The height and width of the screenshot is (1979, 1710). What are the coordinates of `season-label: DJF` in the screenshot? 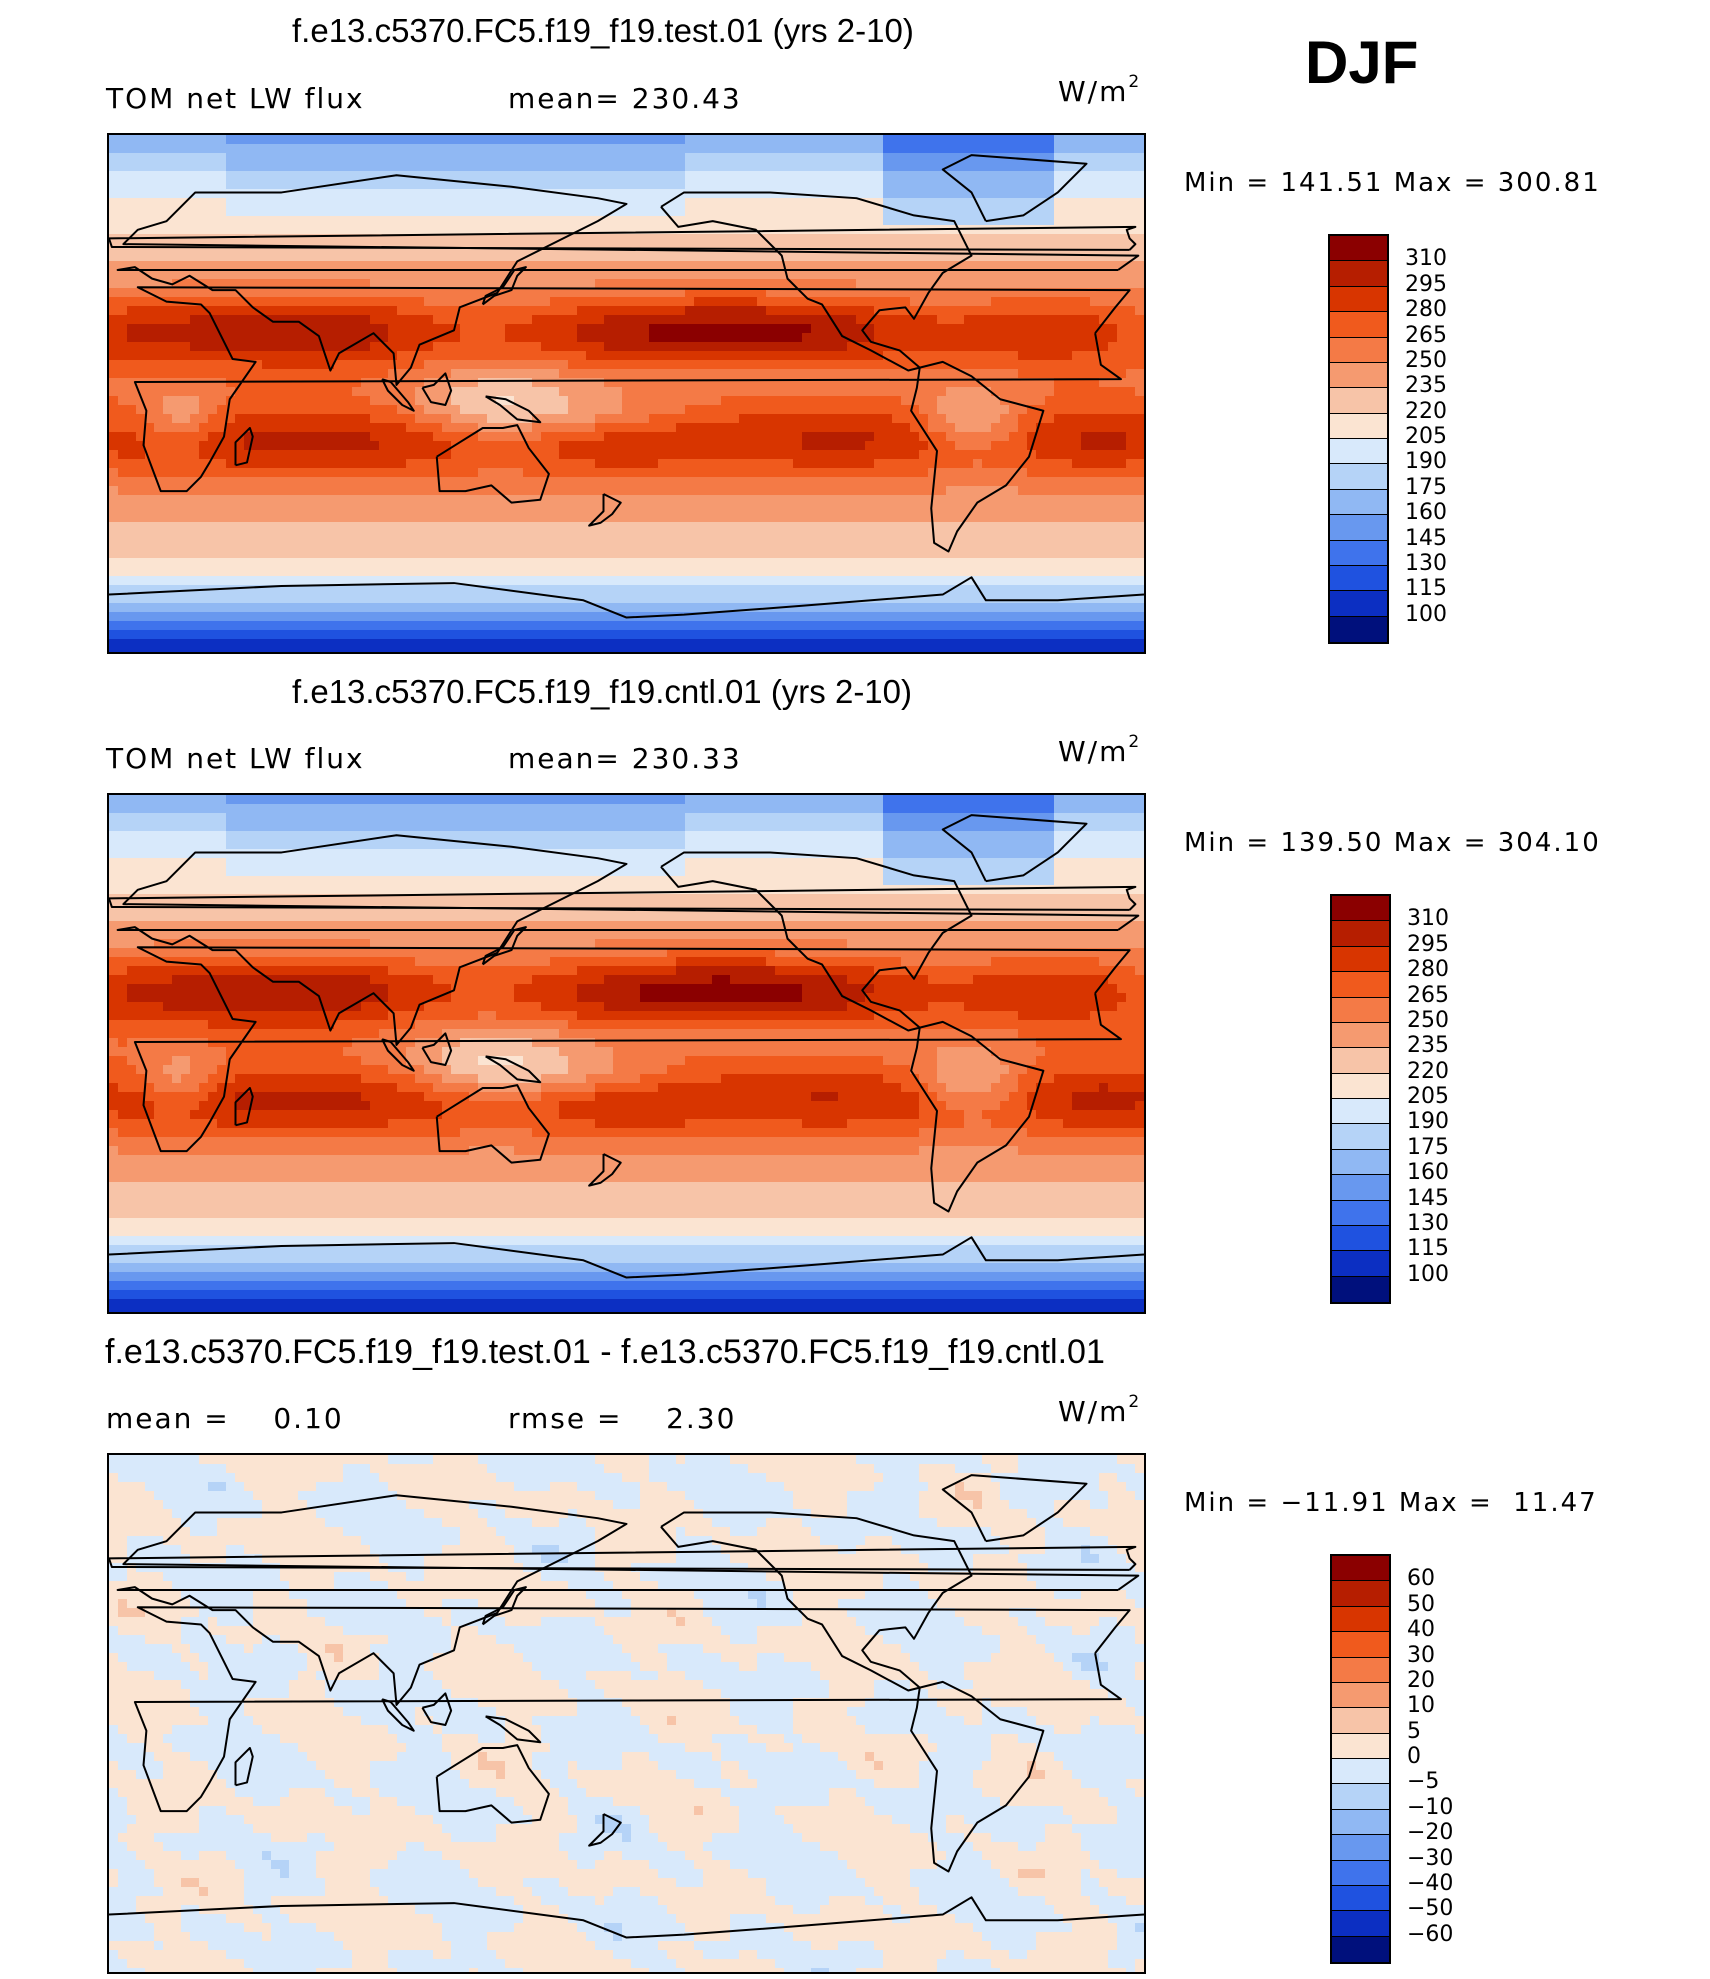 It's located at (1361, 62).